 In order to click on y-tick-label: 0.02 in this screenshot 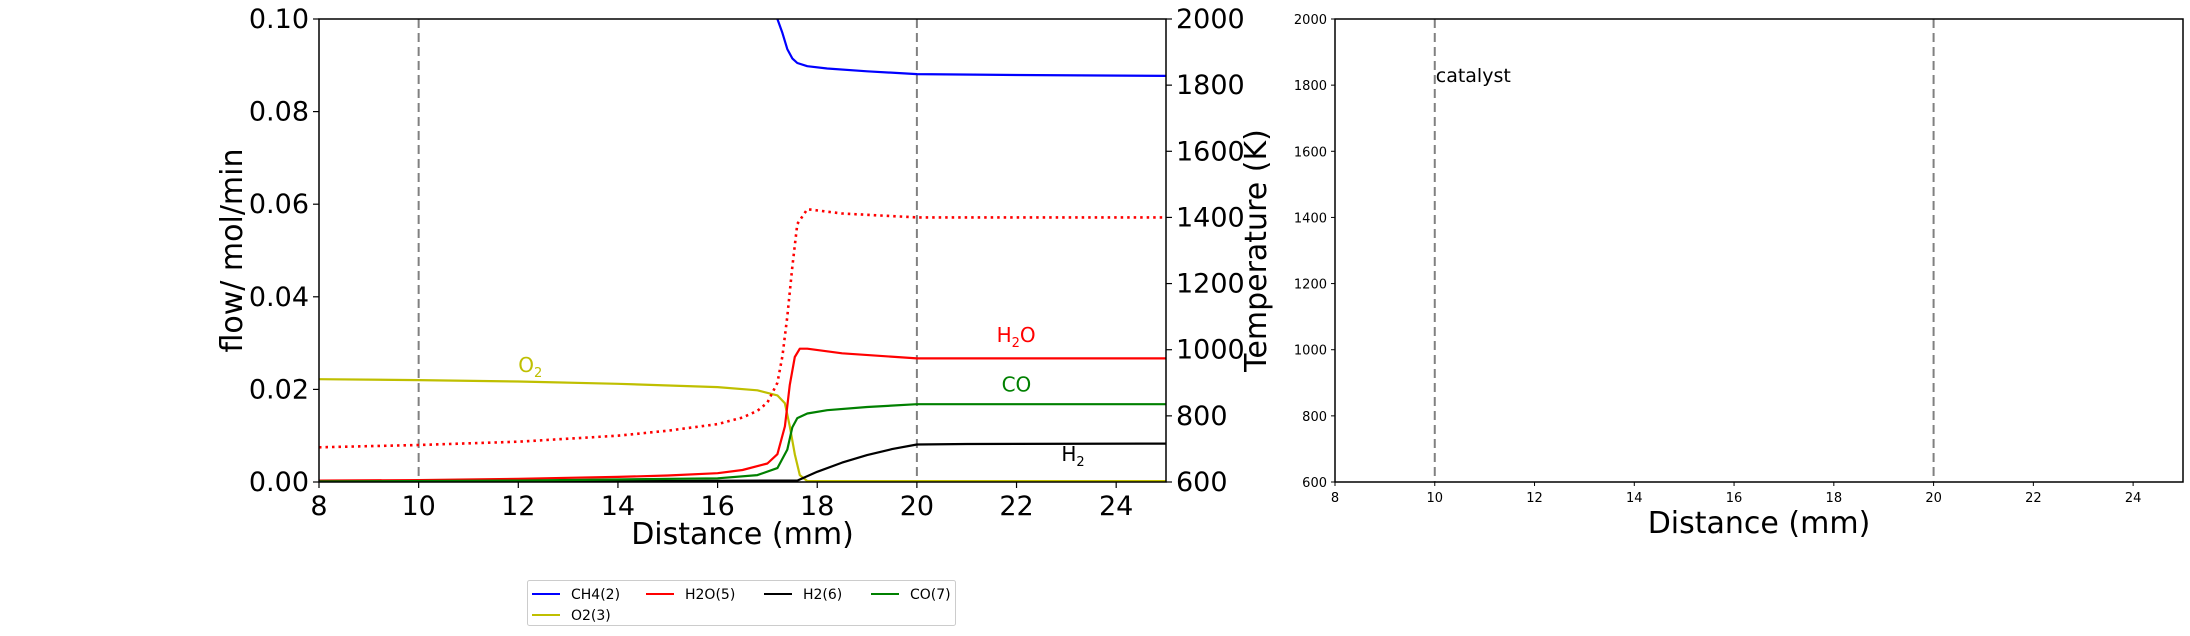, I will do `click(279, 389)`.